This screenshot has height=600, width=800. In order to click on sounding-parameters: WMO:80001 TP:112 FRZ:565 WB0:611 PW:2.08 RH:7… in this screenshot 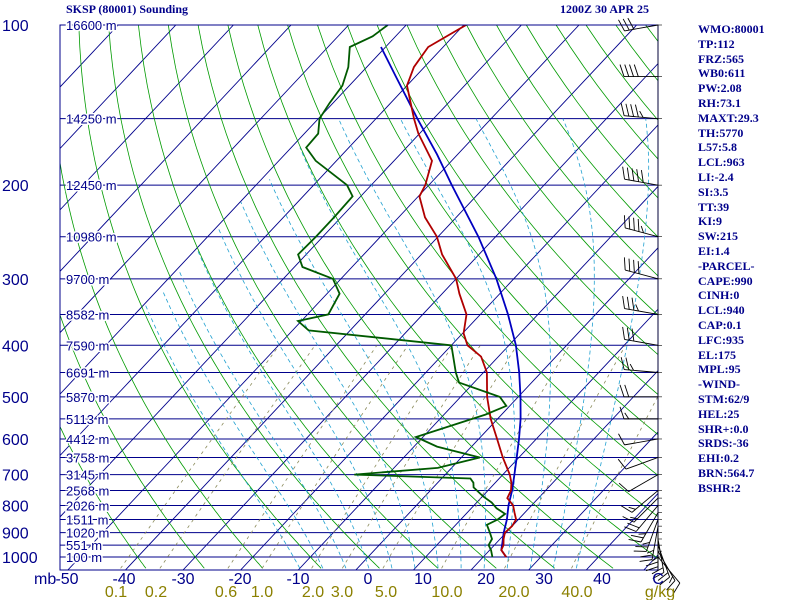, I will do `click(731, 259)`.